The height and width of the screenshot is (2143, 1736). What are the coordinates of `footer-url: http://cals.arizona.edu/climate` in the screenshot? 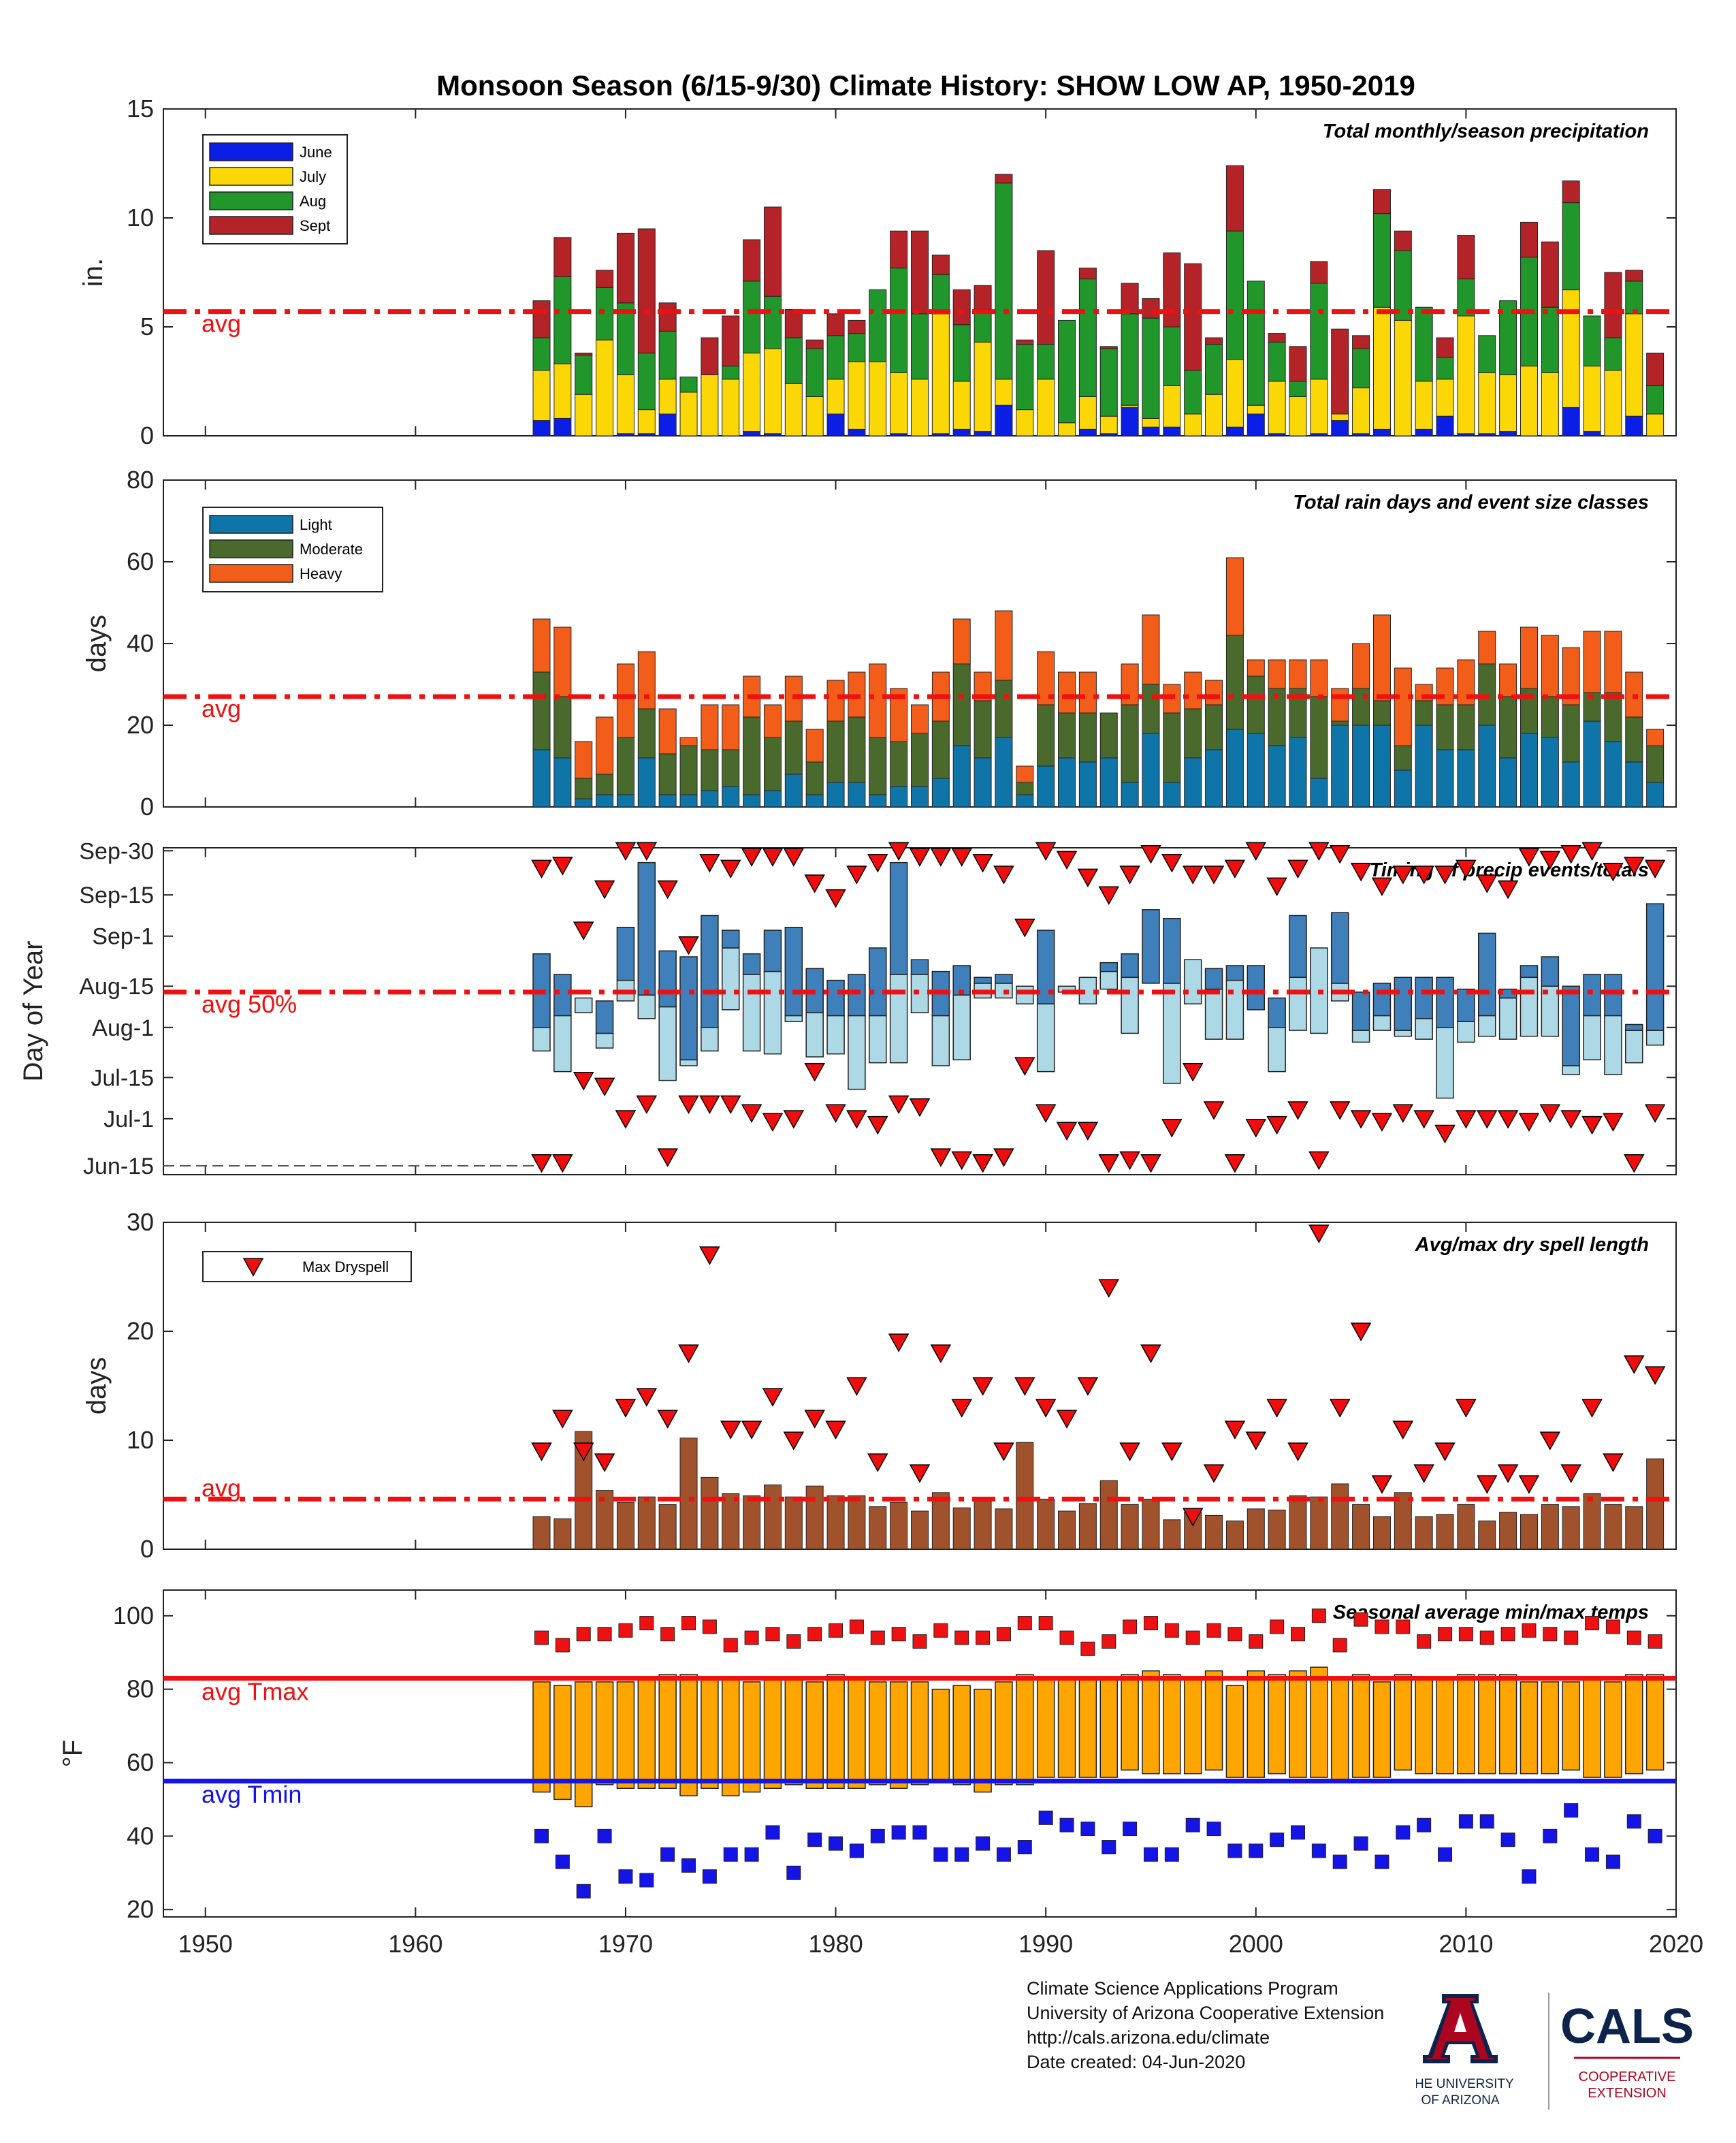 It's located at (1148, 2037).